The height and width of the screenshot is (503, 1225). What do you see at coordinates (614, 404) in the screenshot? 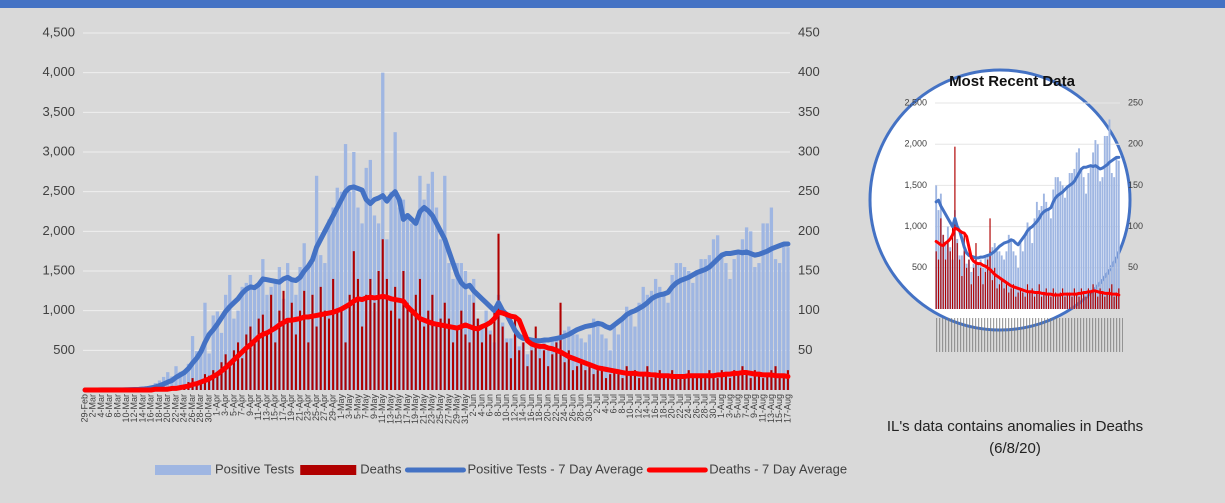
I see `x-tick-label: 6-Jul` at bounding box center [614, 404].